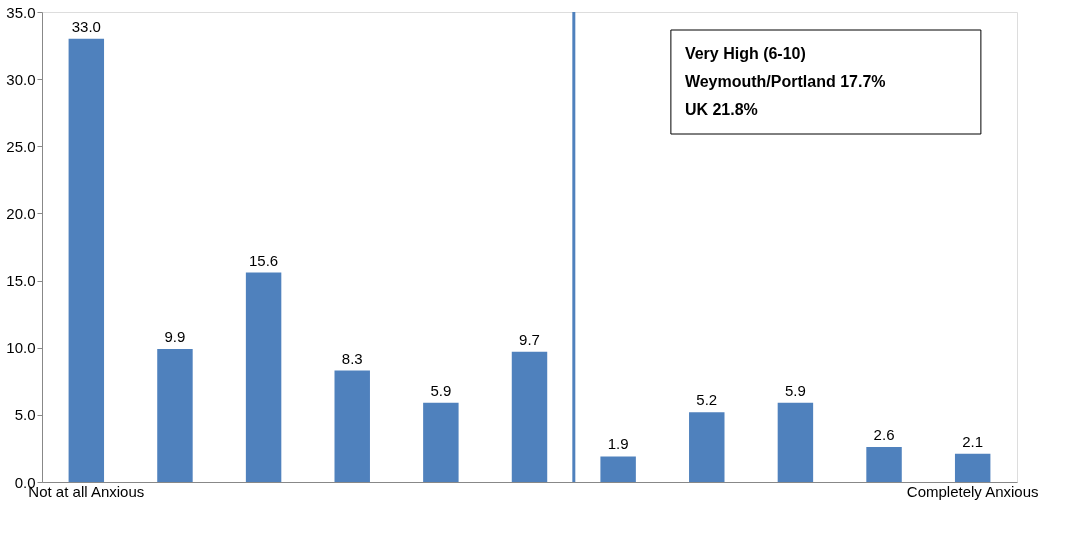  What do you see at coordinates (618, 444) in the screenshot?
I see `data-label: 1.9` at bounding box center [618, 444].